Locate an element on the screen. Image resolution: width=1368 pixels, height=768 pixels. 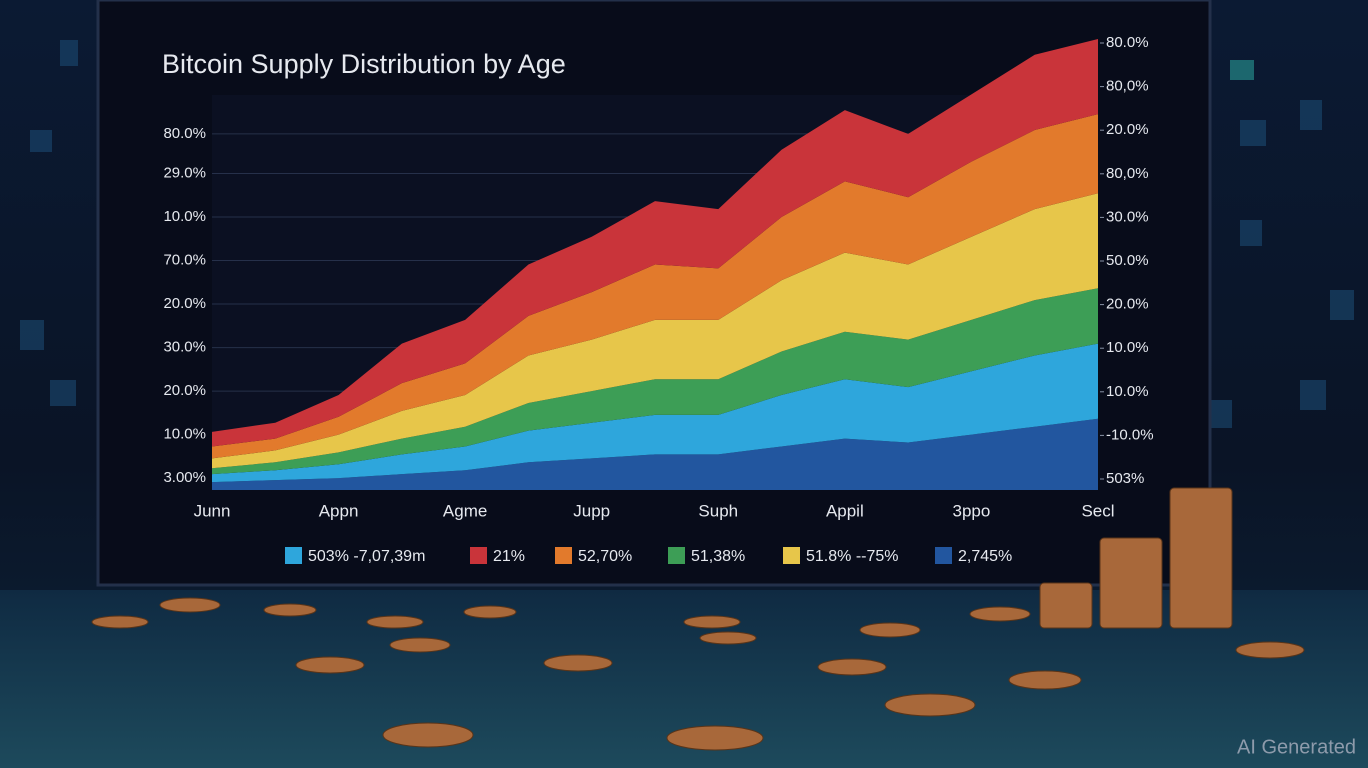
y-tick-label: 30.0% is located at coordinates (184, 347).